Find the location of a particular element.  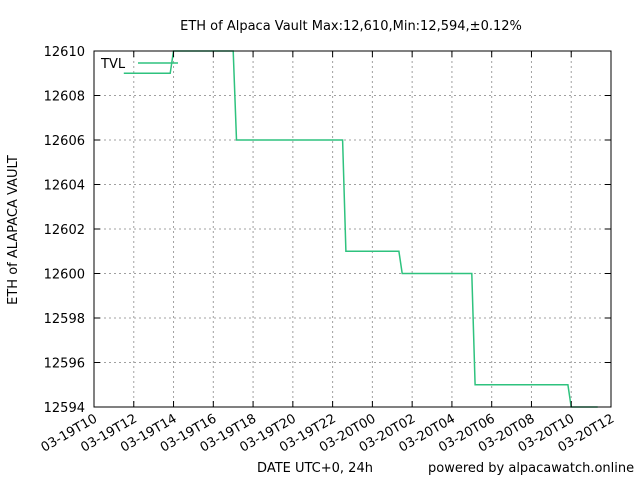

legend: TVL is located at coordinates (139, 64).